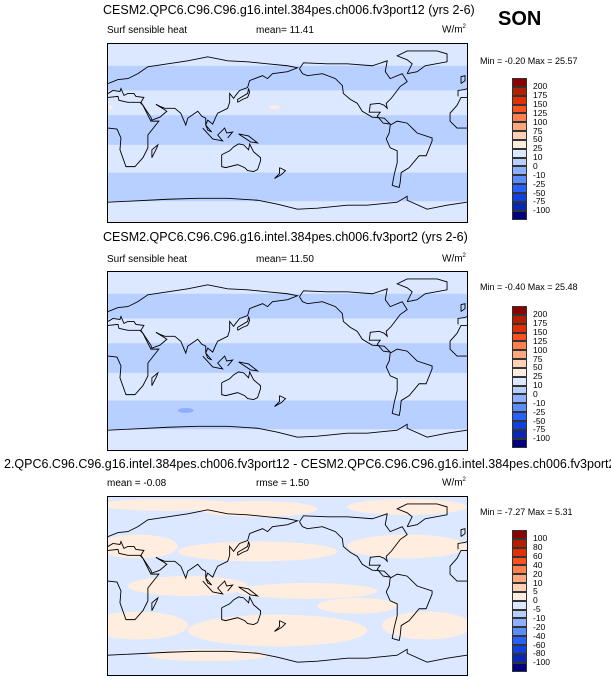  Describe the element at coordinates (537, 609) in the screenshot. I see `colorbar-label: -5` at that location.